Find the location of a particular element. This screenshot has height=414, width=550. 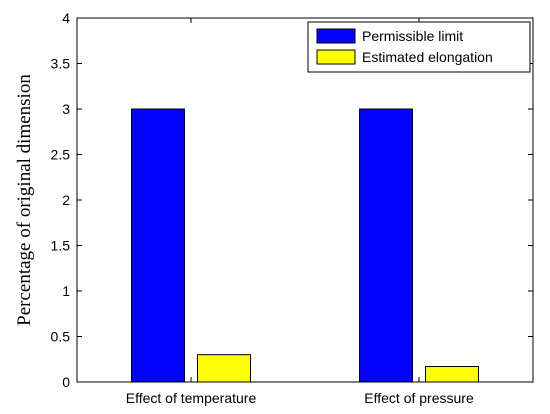

y-tick-label: 0.5 is located at coordinates (61, 337).